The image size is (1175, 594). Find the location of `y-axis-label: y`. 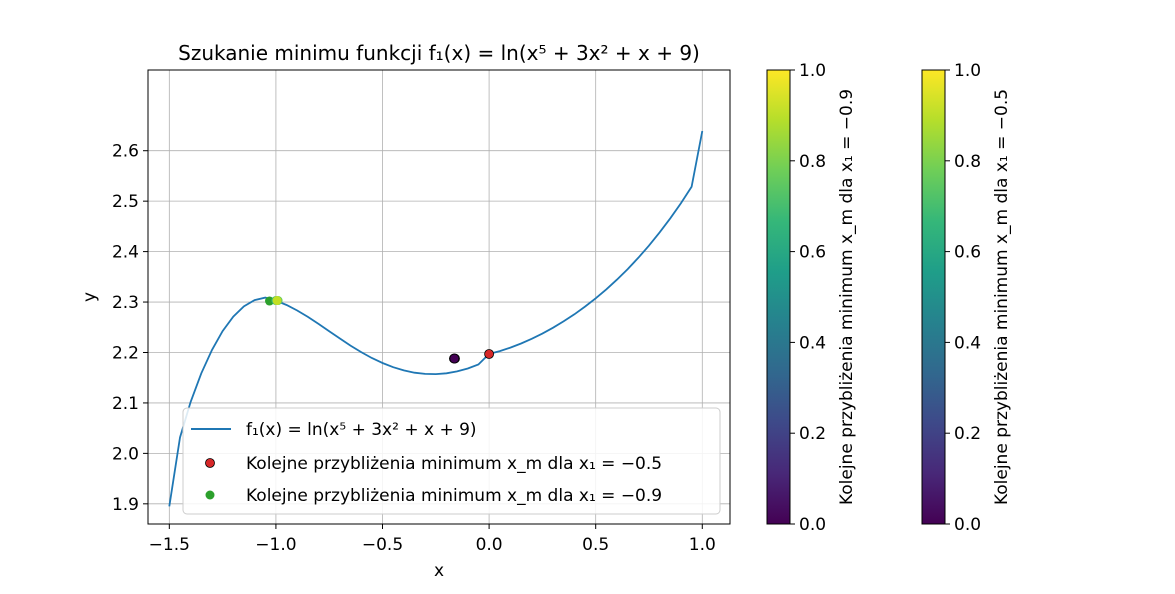

y-axis-label: y is located at coordinates (90, 297).